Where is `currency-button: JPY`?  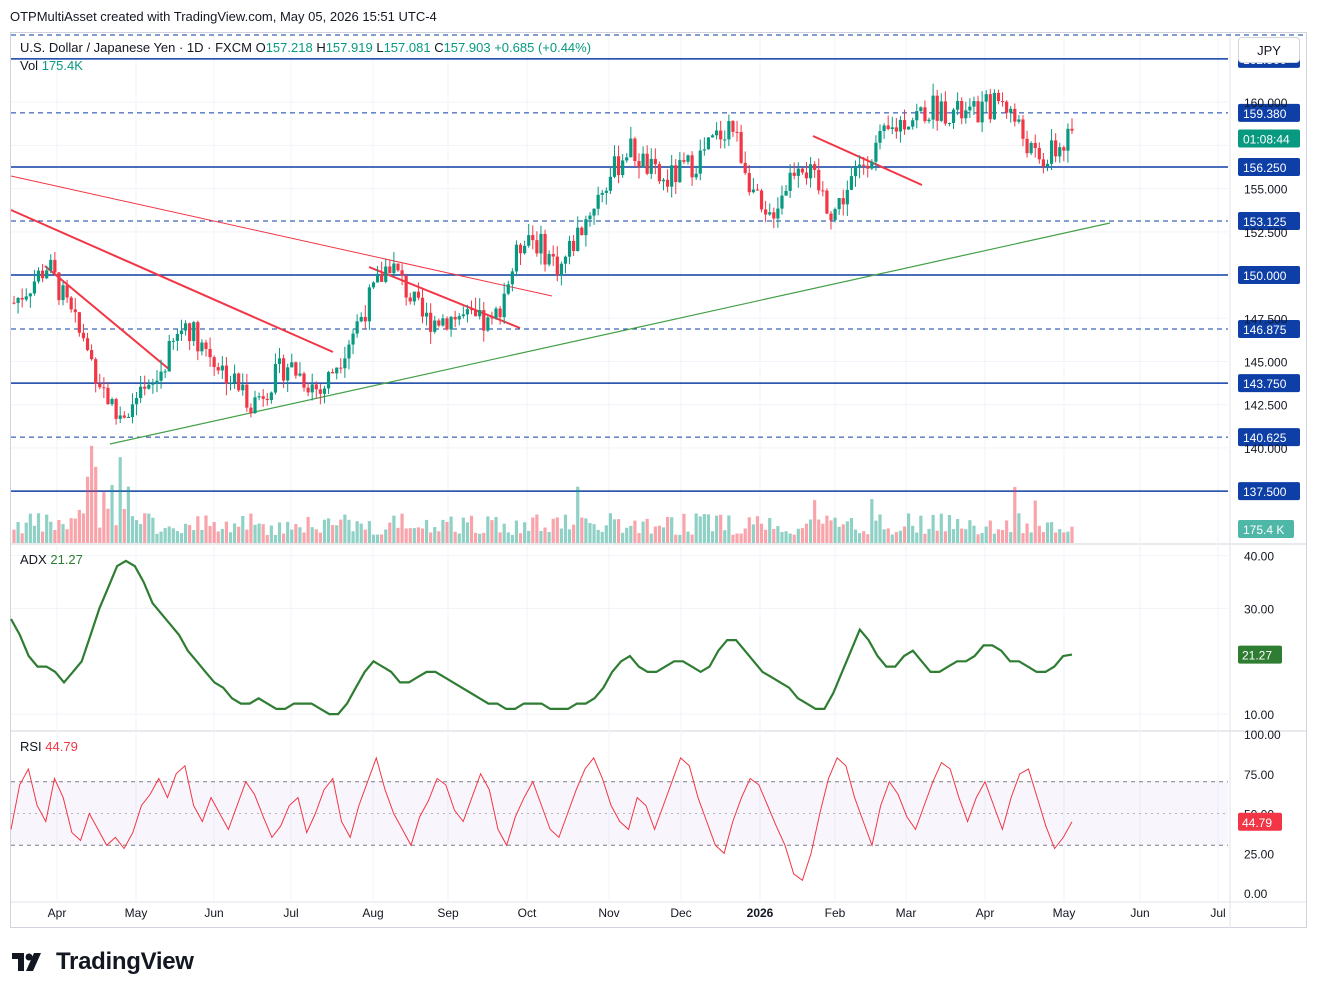 currency-button: JPY is located at coordinates (1269, 50).